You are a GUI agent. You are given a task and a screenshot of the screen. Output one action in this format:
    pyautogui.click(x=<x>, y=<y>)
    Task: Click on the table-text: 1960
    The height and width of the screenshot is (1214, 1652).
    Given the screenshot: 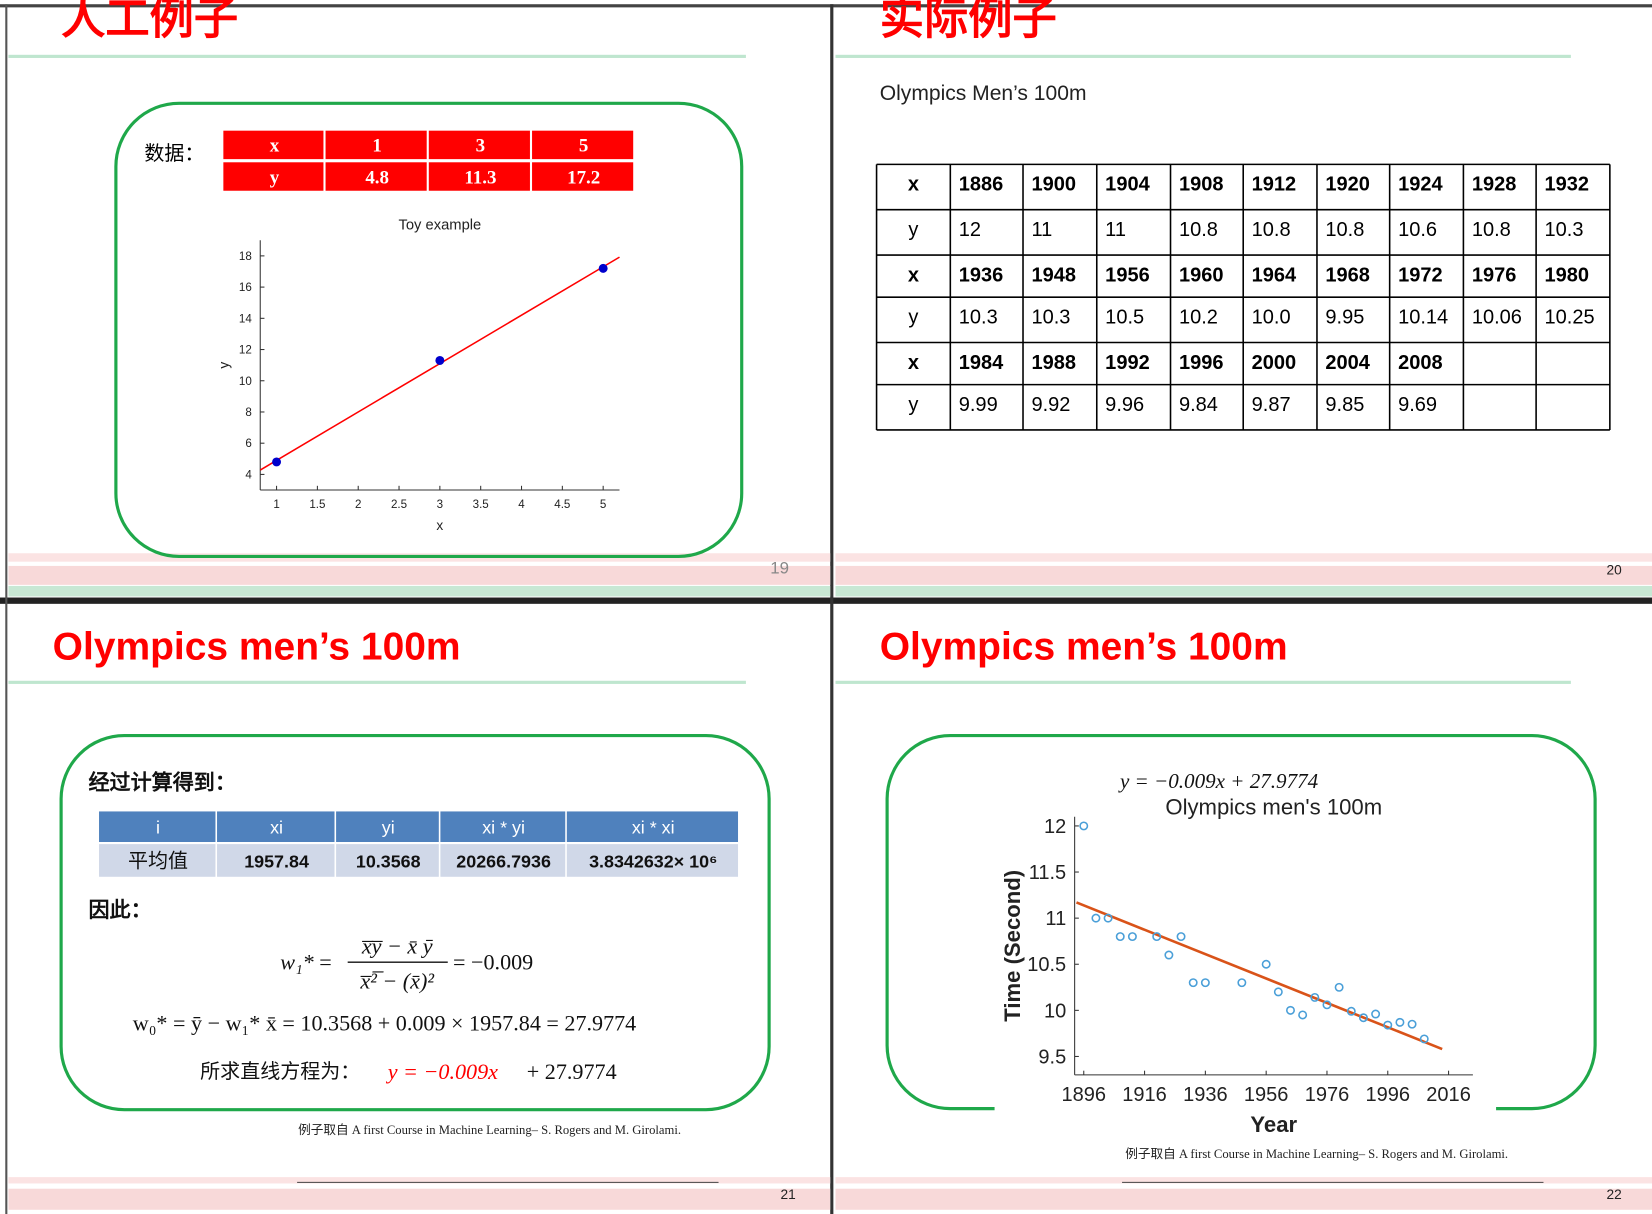 What is the action you would take?
    pyautogui.click(x=1201, y=275)
    